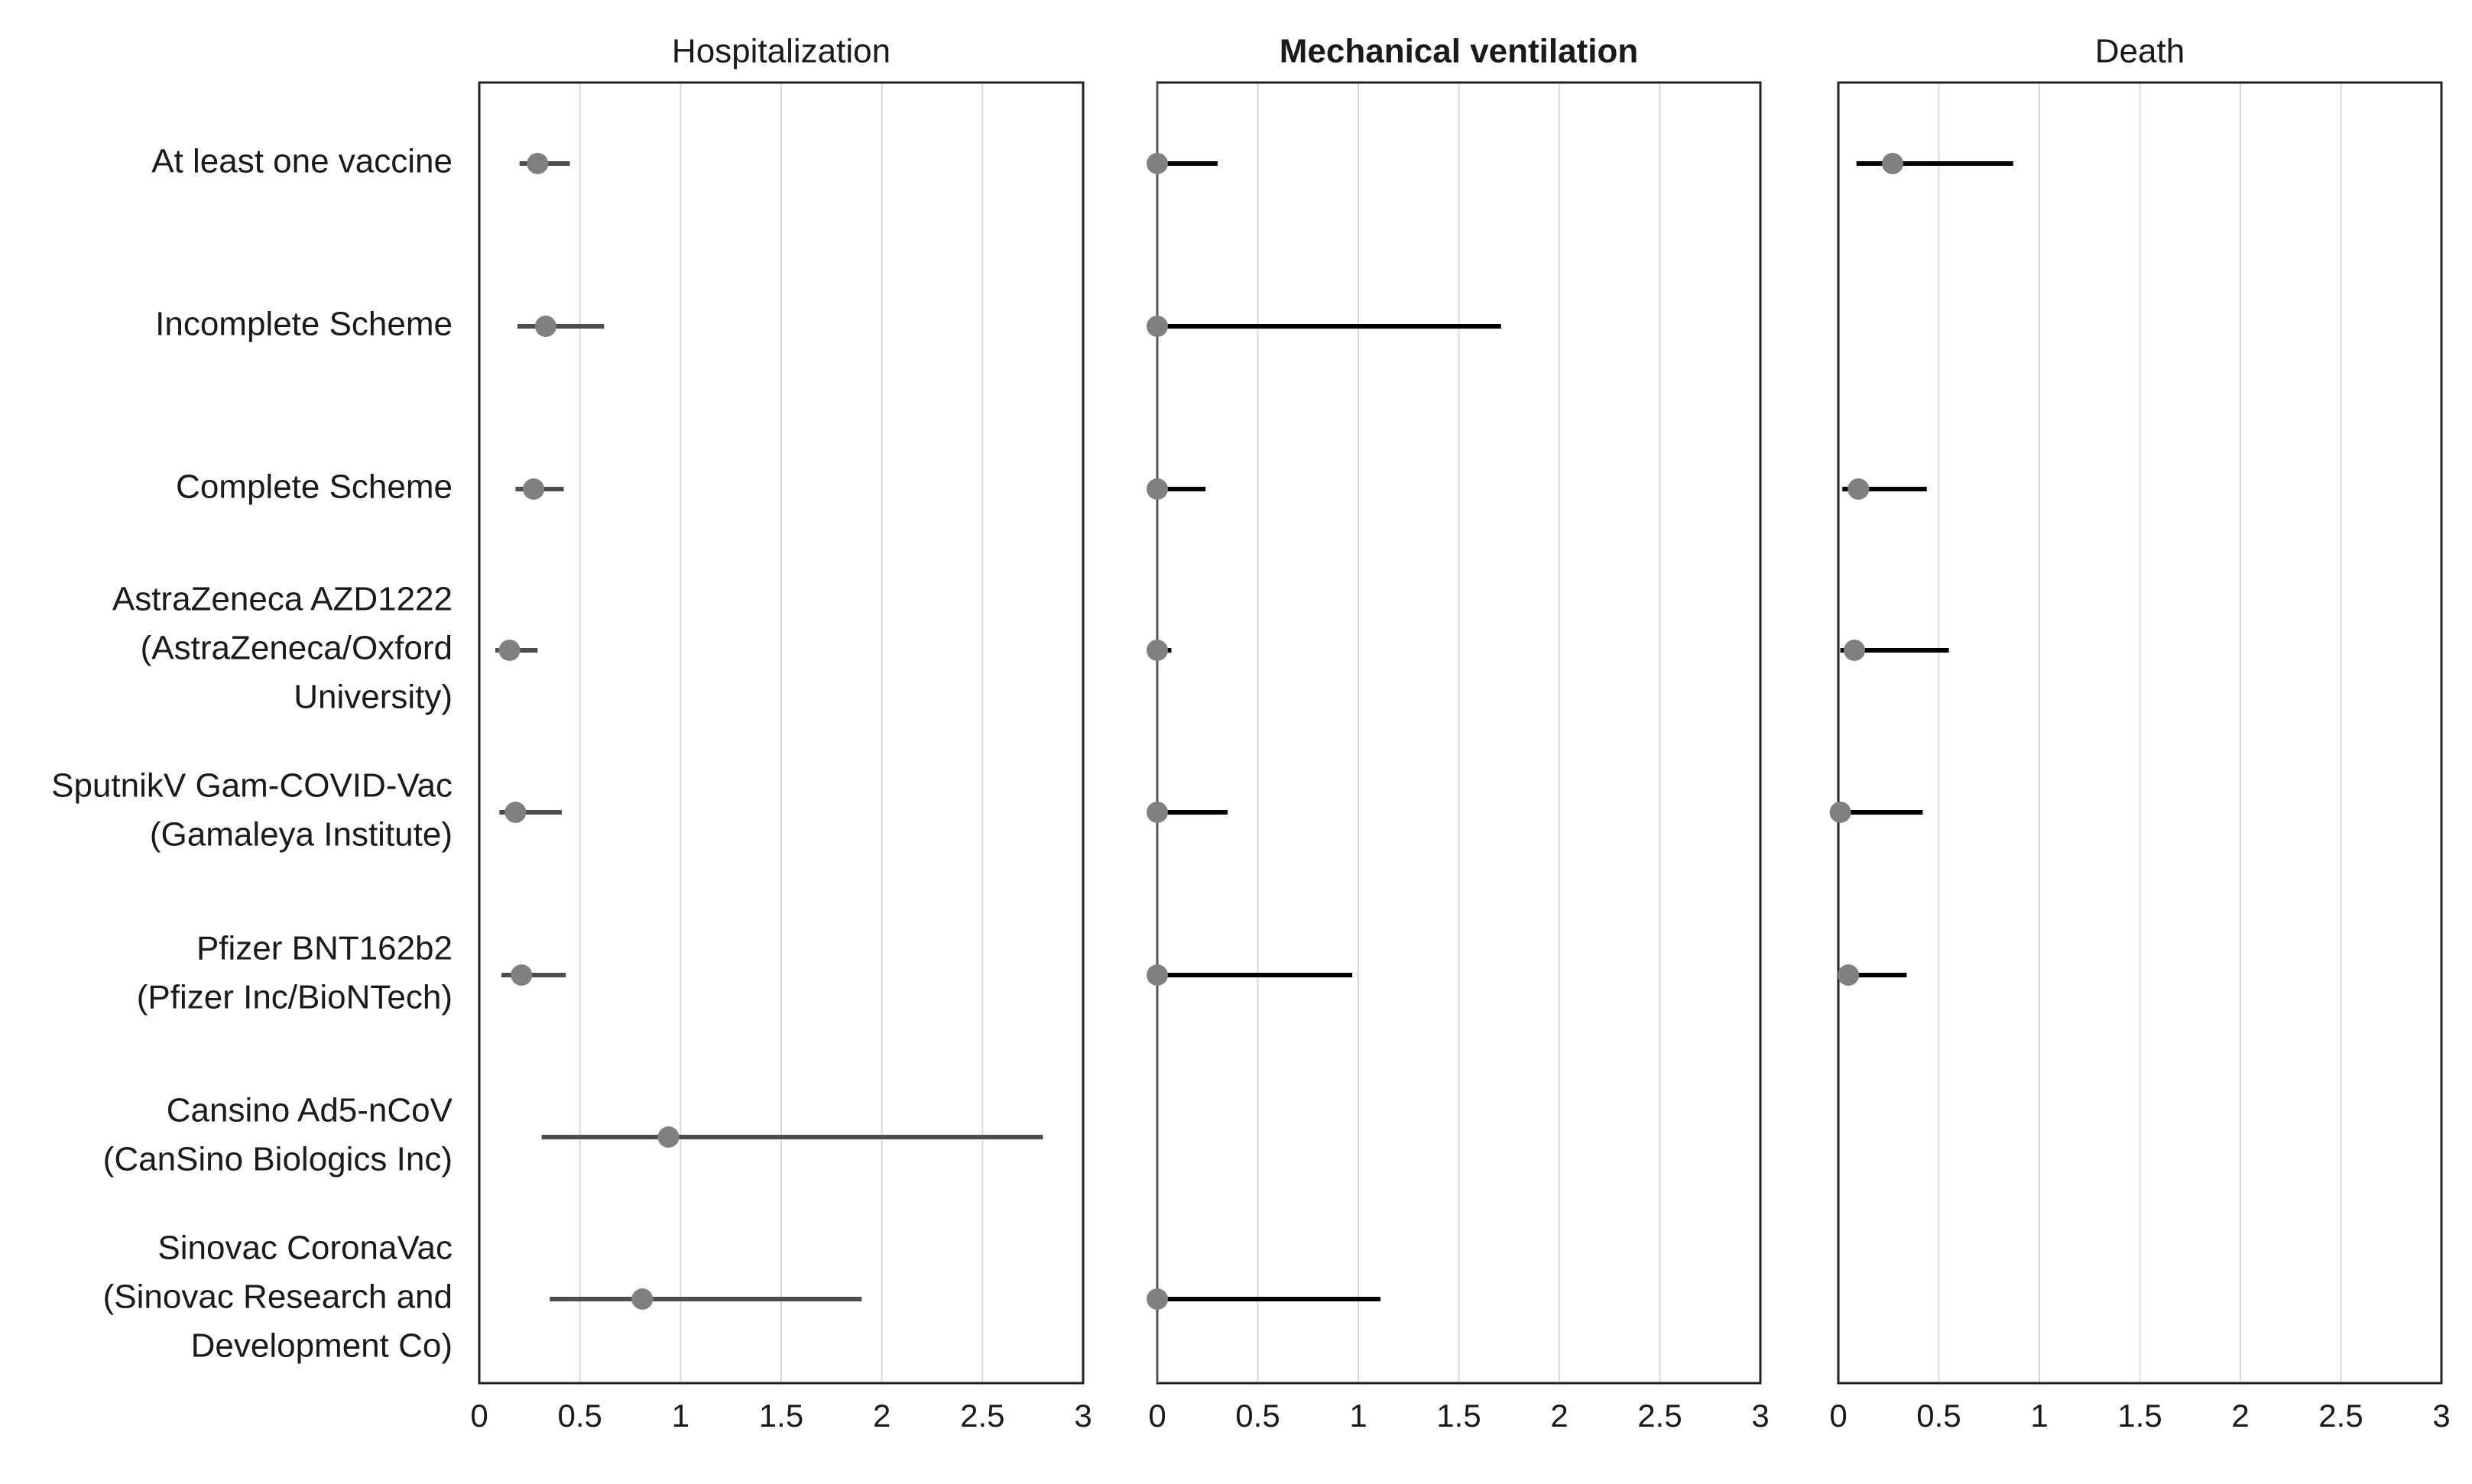 The image size is (2472, 1484). Describe the element at coordinates (252, 786) in the screenshot. I see `category-label: SputnikV Gam-COVID-Vac` at that location.